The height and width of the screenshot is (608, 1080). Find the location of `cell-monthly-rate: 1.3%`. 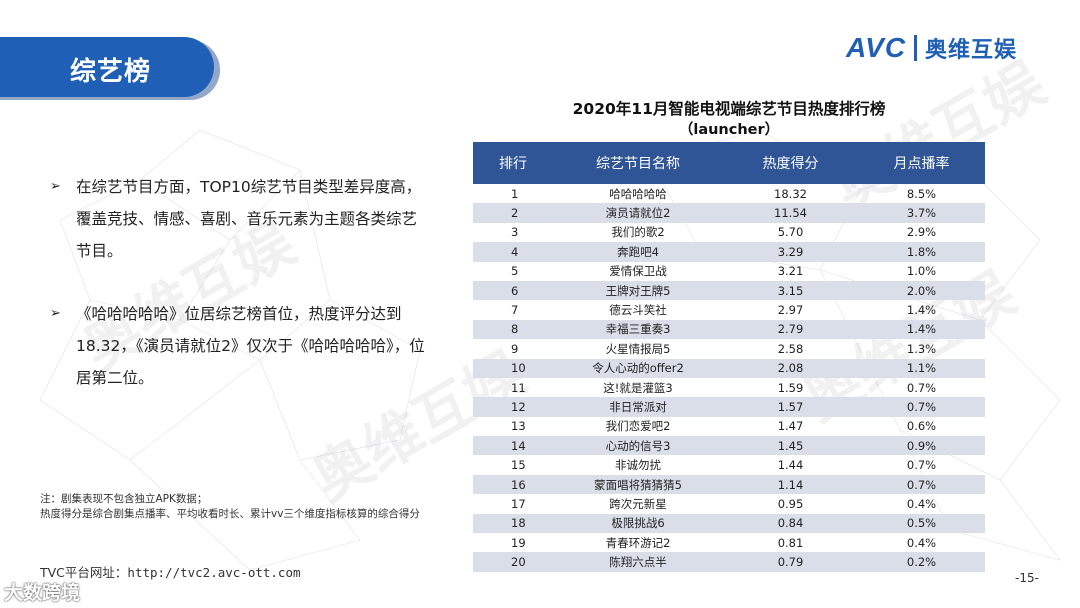

cell-monthly-rate: 1.3% is located at coordinates (921, 348).